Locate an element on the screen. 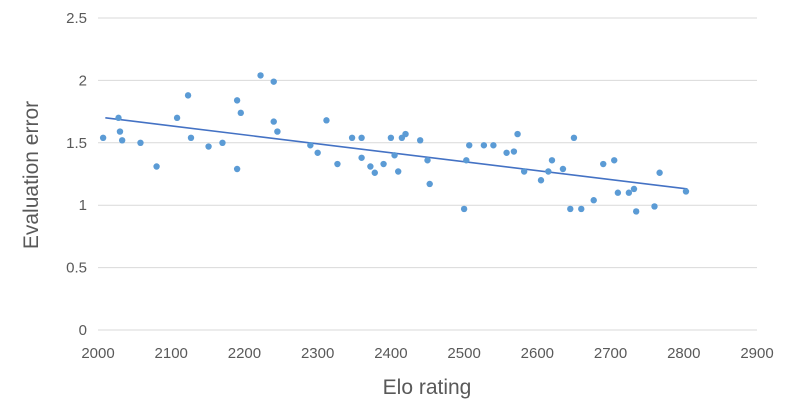  x-axis-title: Elo rating is located at coordinates (427, 387).